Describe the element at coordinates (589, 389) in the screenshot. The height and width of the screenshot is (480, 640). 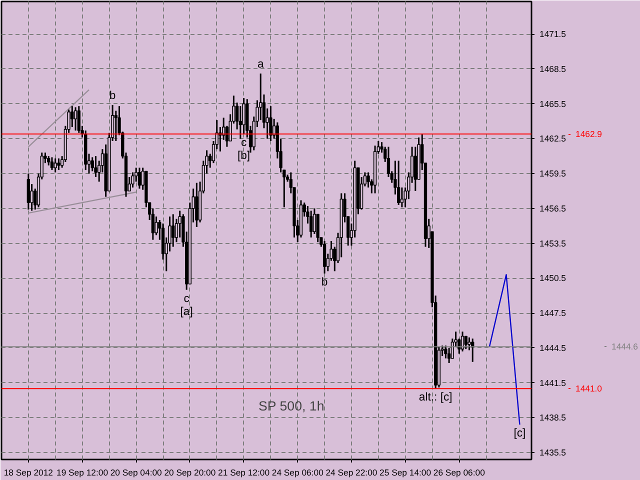
I see `ref-line-label: 1441.0` at that location.